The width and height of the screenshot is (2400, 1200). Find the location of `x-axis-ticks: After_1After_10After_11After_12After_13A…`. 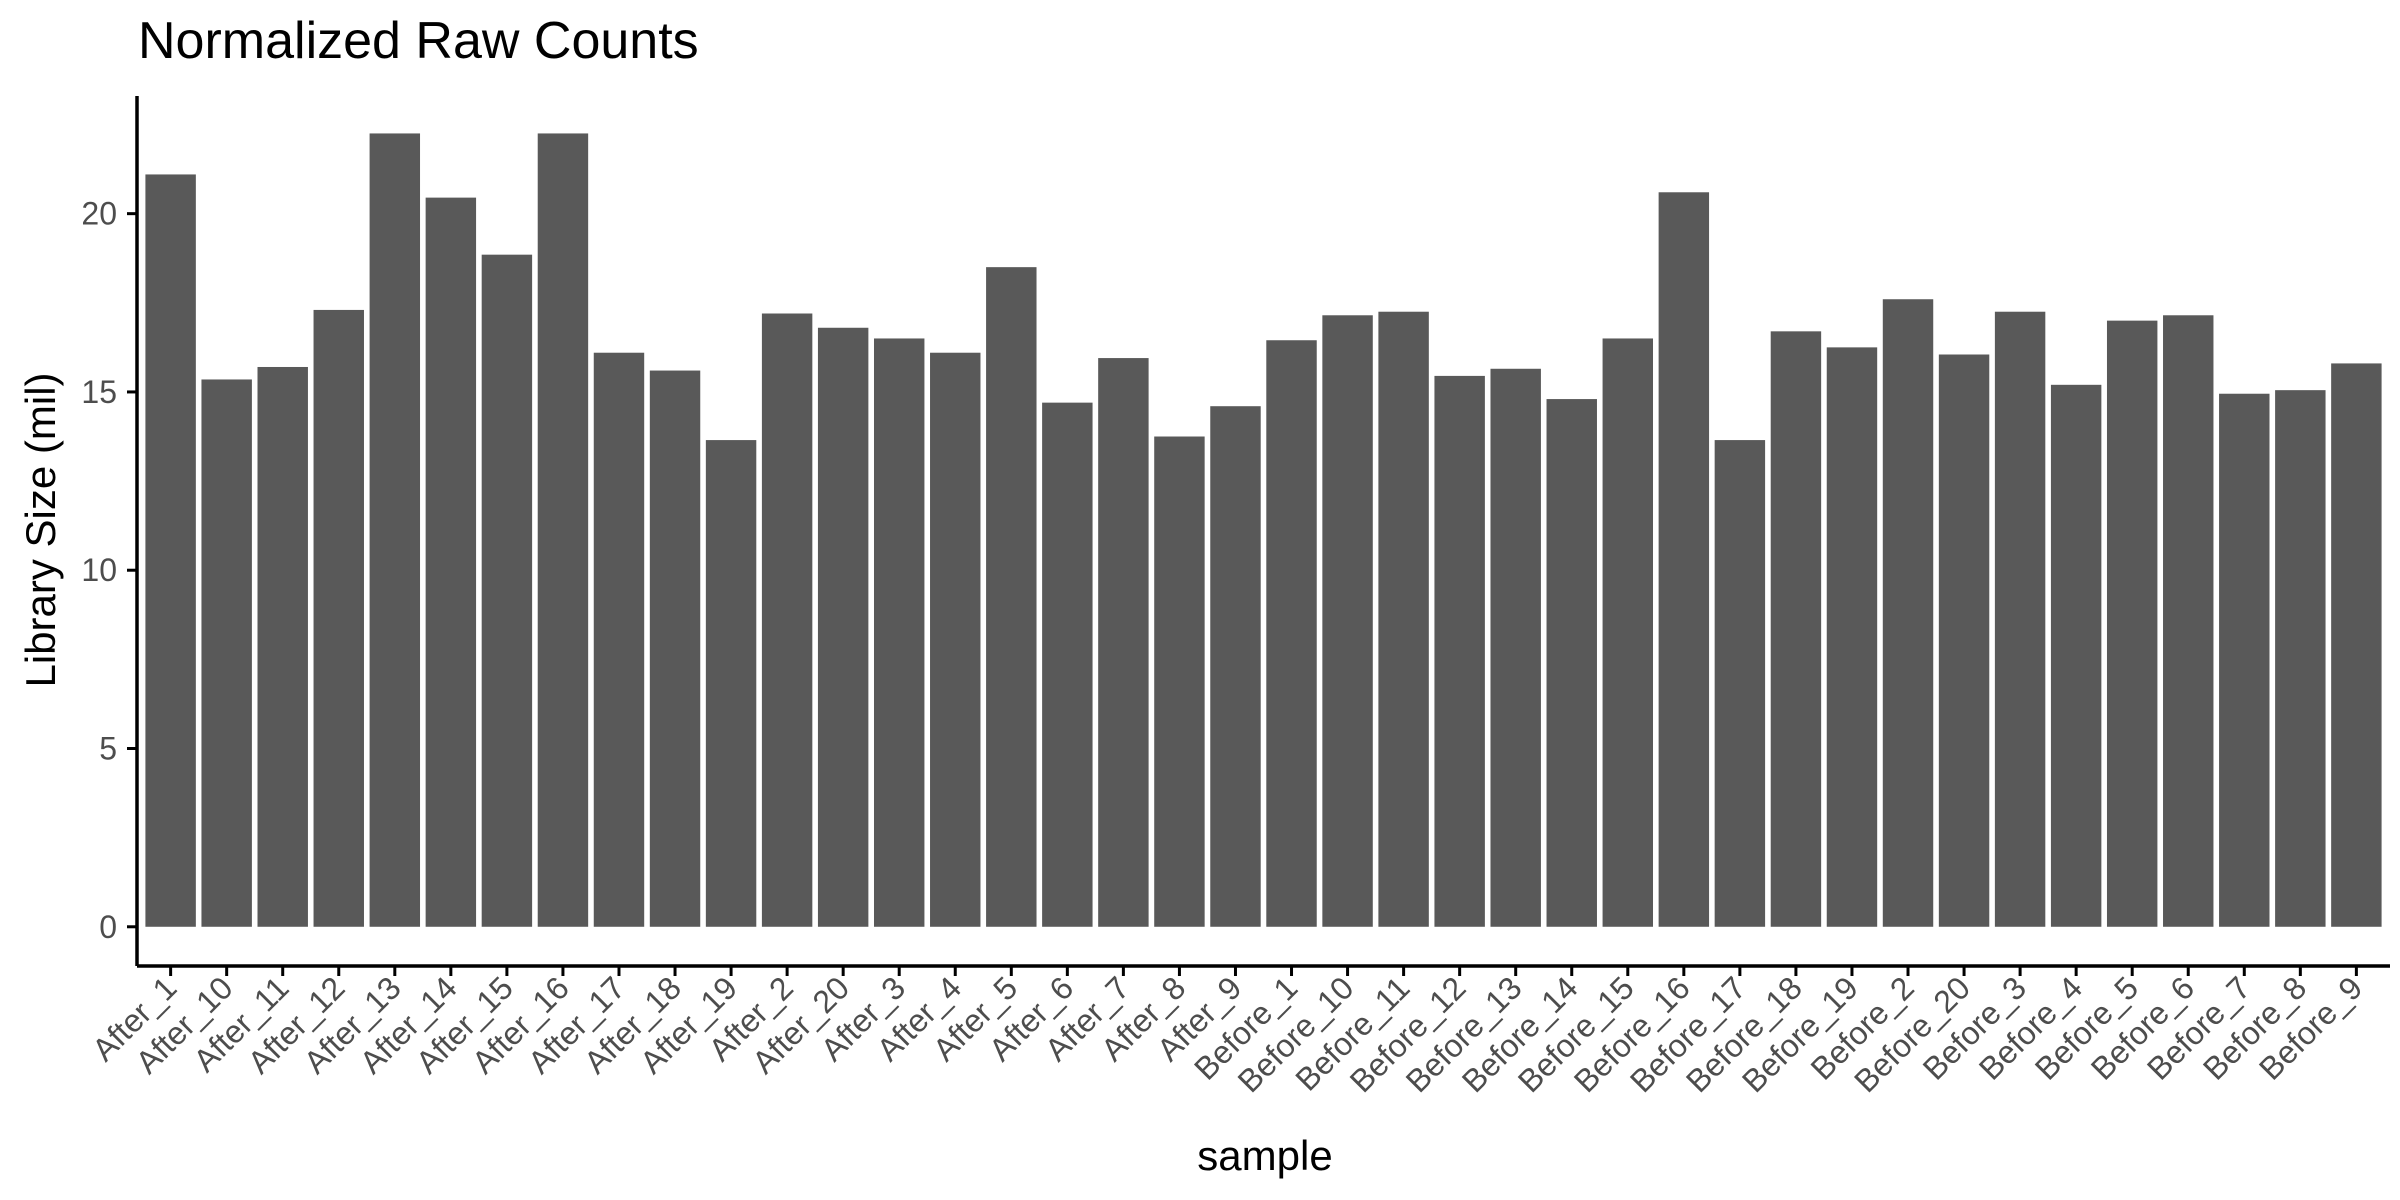

x-axis-ticks: After_1After_10After_11After_12After_13A… is located at coordinates (1227, 1032).